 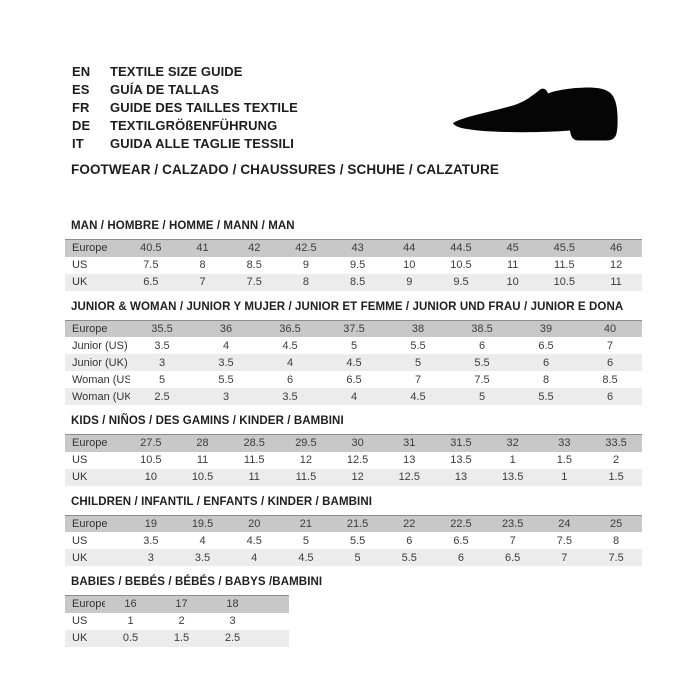 I want to click on size-cell: 35.5, so click(x=162, y=328).